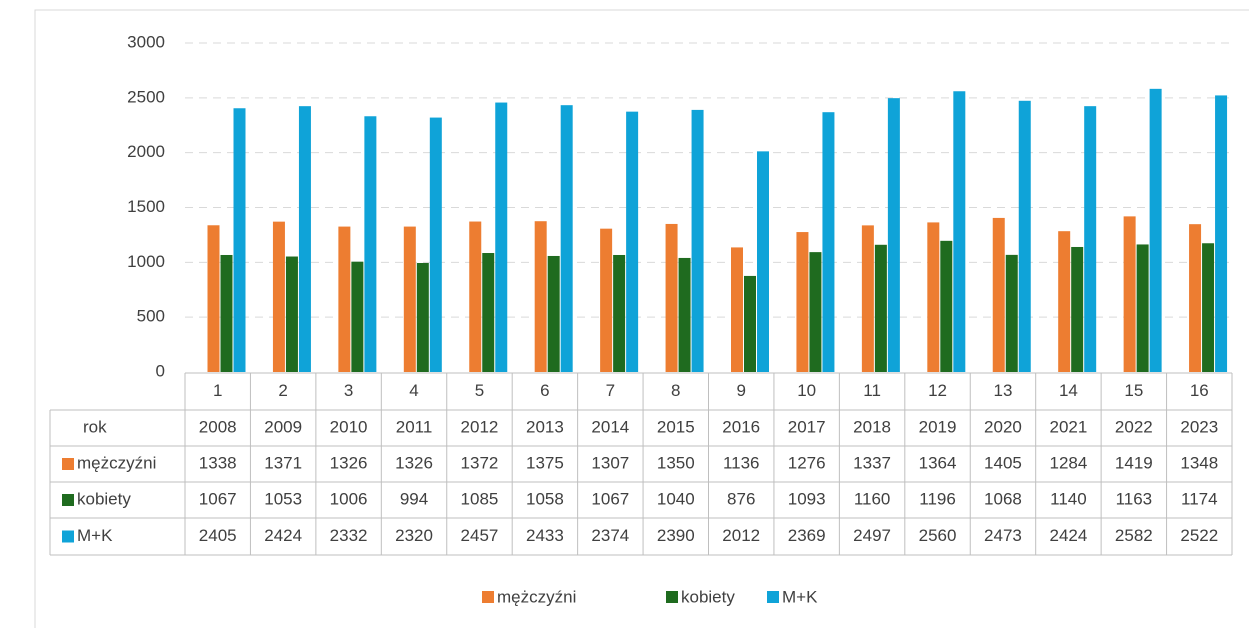  I want to click on table-cell: 1085, so click(480, 498).